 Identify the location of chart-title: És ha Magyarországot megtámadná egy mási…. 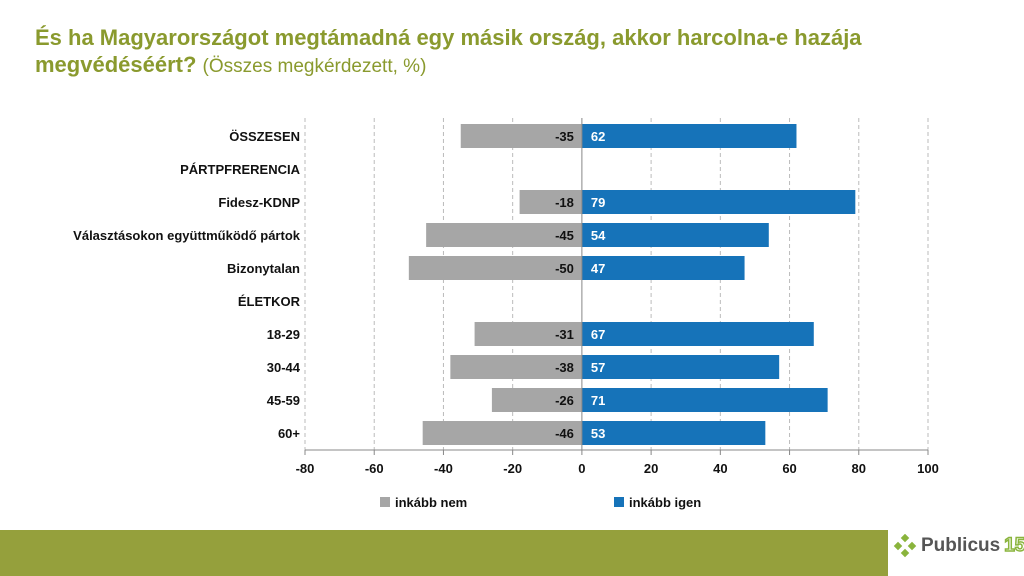
(515, 52).